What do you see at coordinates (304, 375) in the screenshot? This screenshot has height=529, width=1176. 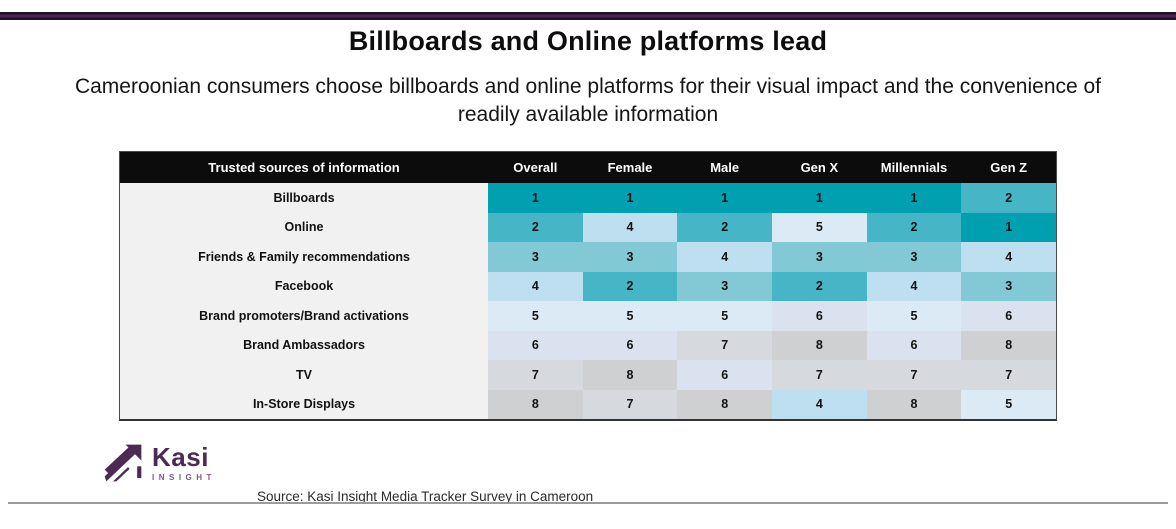 I see `row-label: TV` at bounding box center [304, 375].